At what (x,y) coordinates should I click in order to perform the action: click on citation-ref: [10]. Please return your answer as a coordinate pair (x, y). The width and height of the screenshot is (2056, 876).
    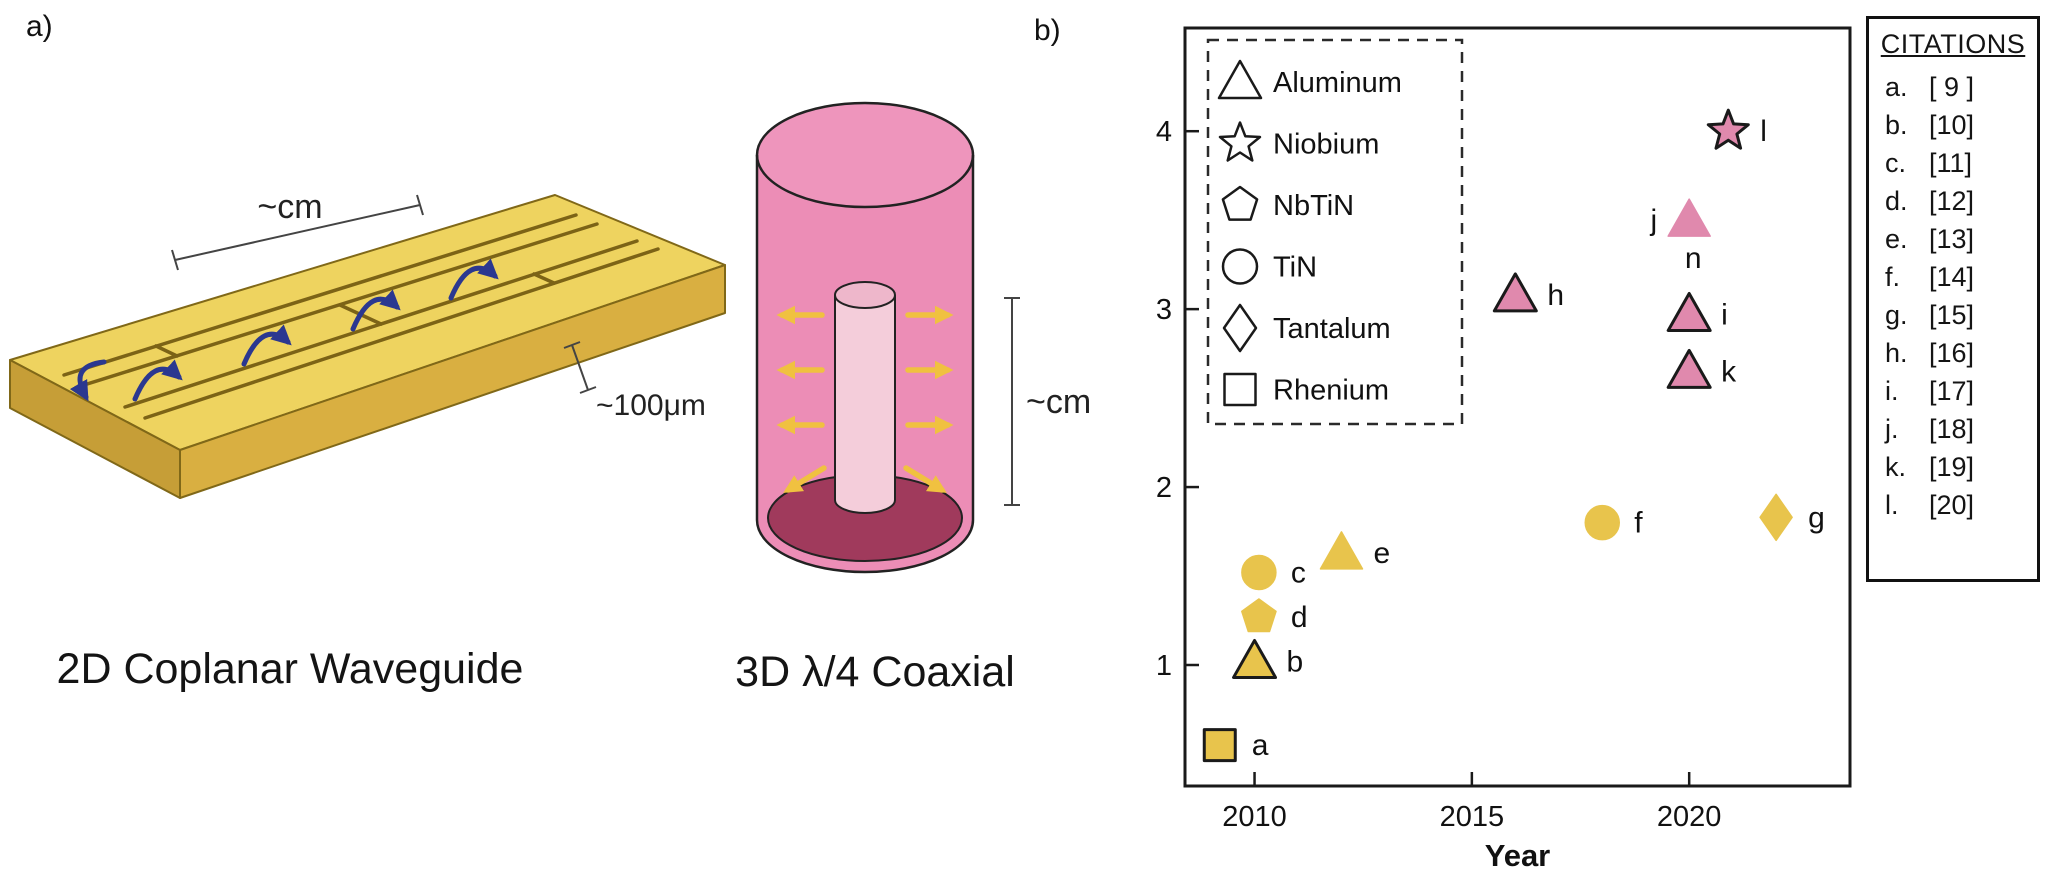
    Looking at the image, I should click on (1952, 125).